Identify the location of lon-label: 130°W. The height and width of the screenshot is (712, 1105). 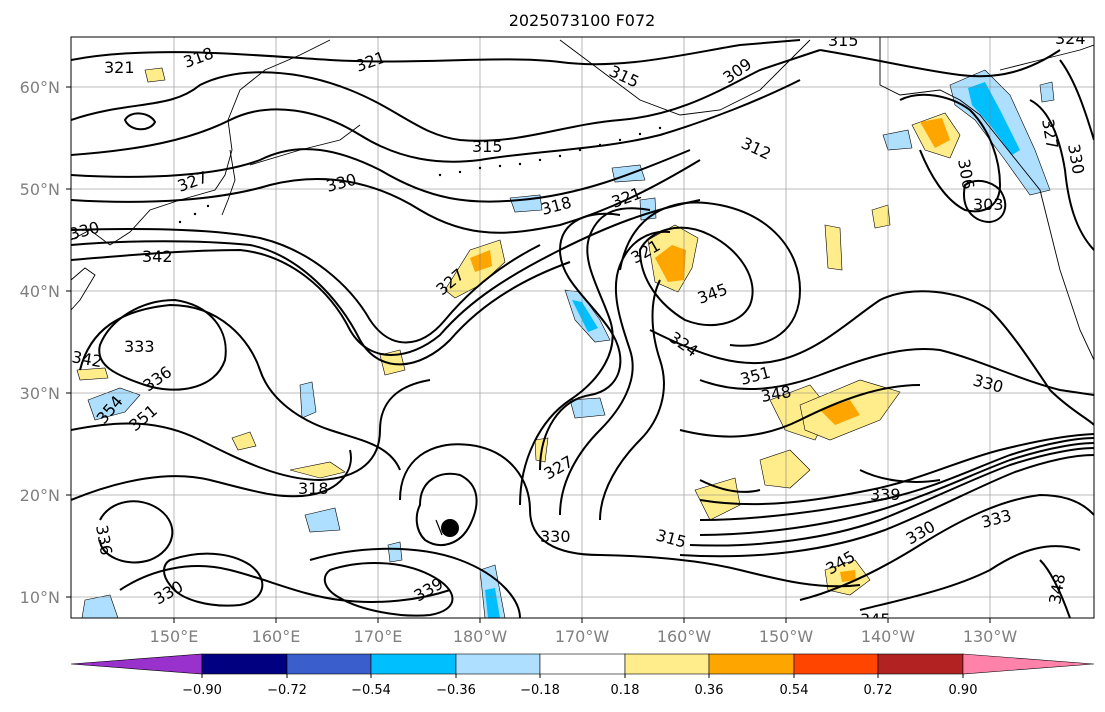
(990, 636).